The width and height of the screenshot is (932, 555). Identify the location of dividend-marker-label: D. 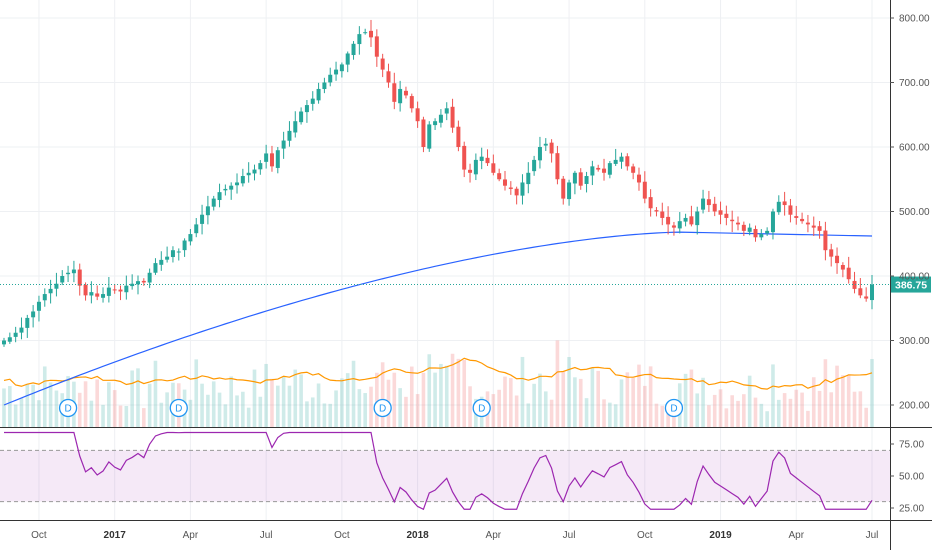
(673, 409).